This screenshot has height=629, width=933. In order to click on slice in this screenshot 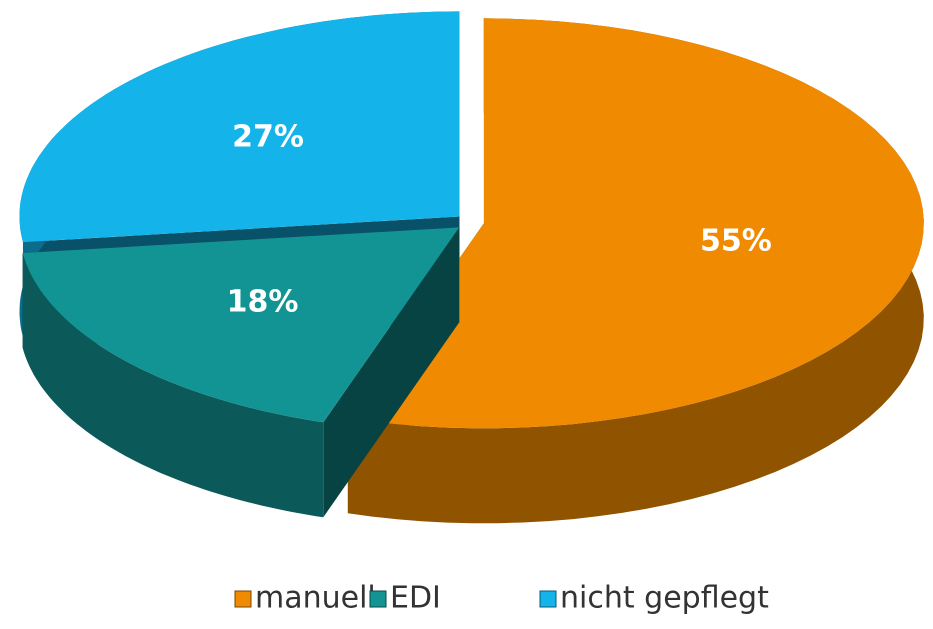, I will do `click(241, 325)`.